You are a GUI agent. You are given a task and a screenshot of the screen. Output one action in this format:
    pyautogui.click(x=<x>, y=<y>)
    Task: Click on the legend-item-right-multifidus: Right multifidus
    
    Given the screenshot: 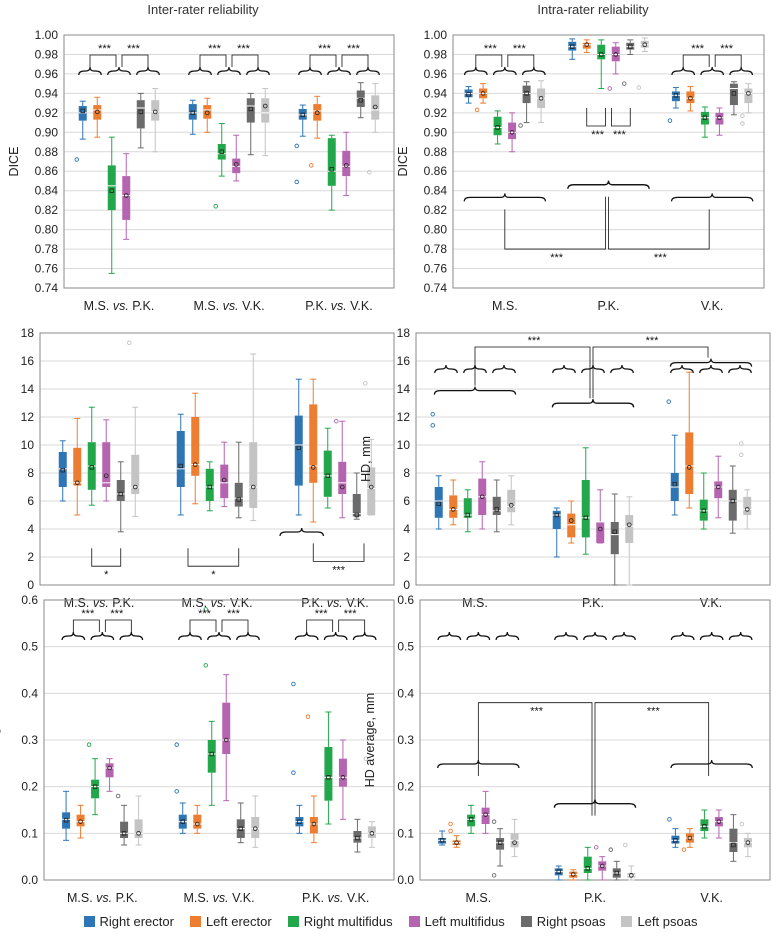 What is the action you would take?
    pyautogui.click(x=340, y=921)
    